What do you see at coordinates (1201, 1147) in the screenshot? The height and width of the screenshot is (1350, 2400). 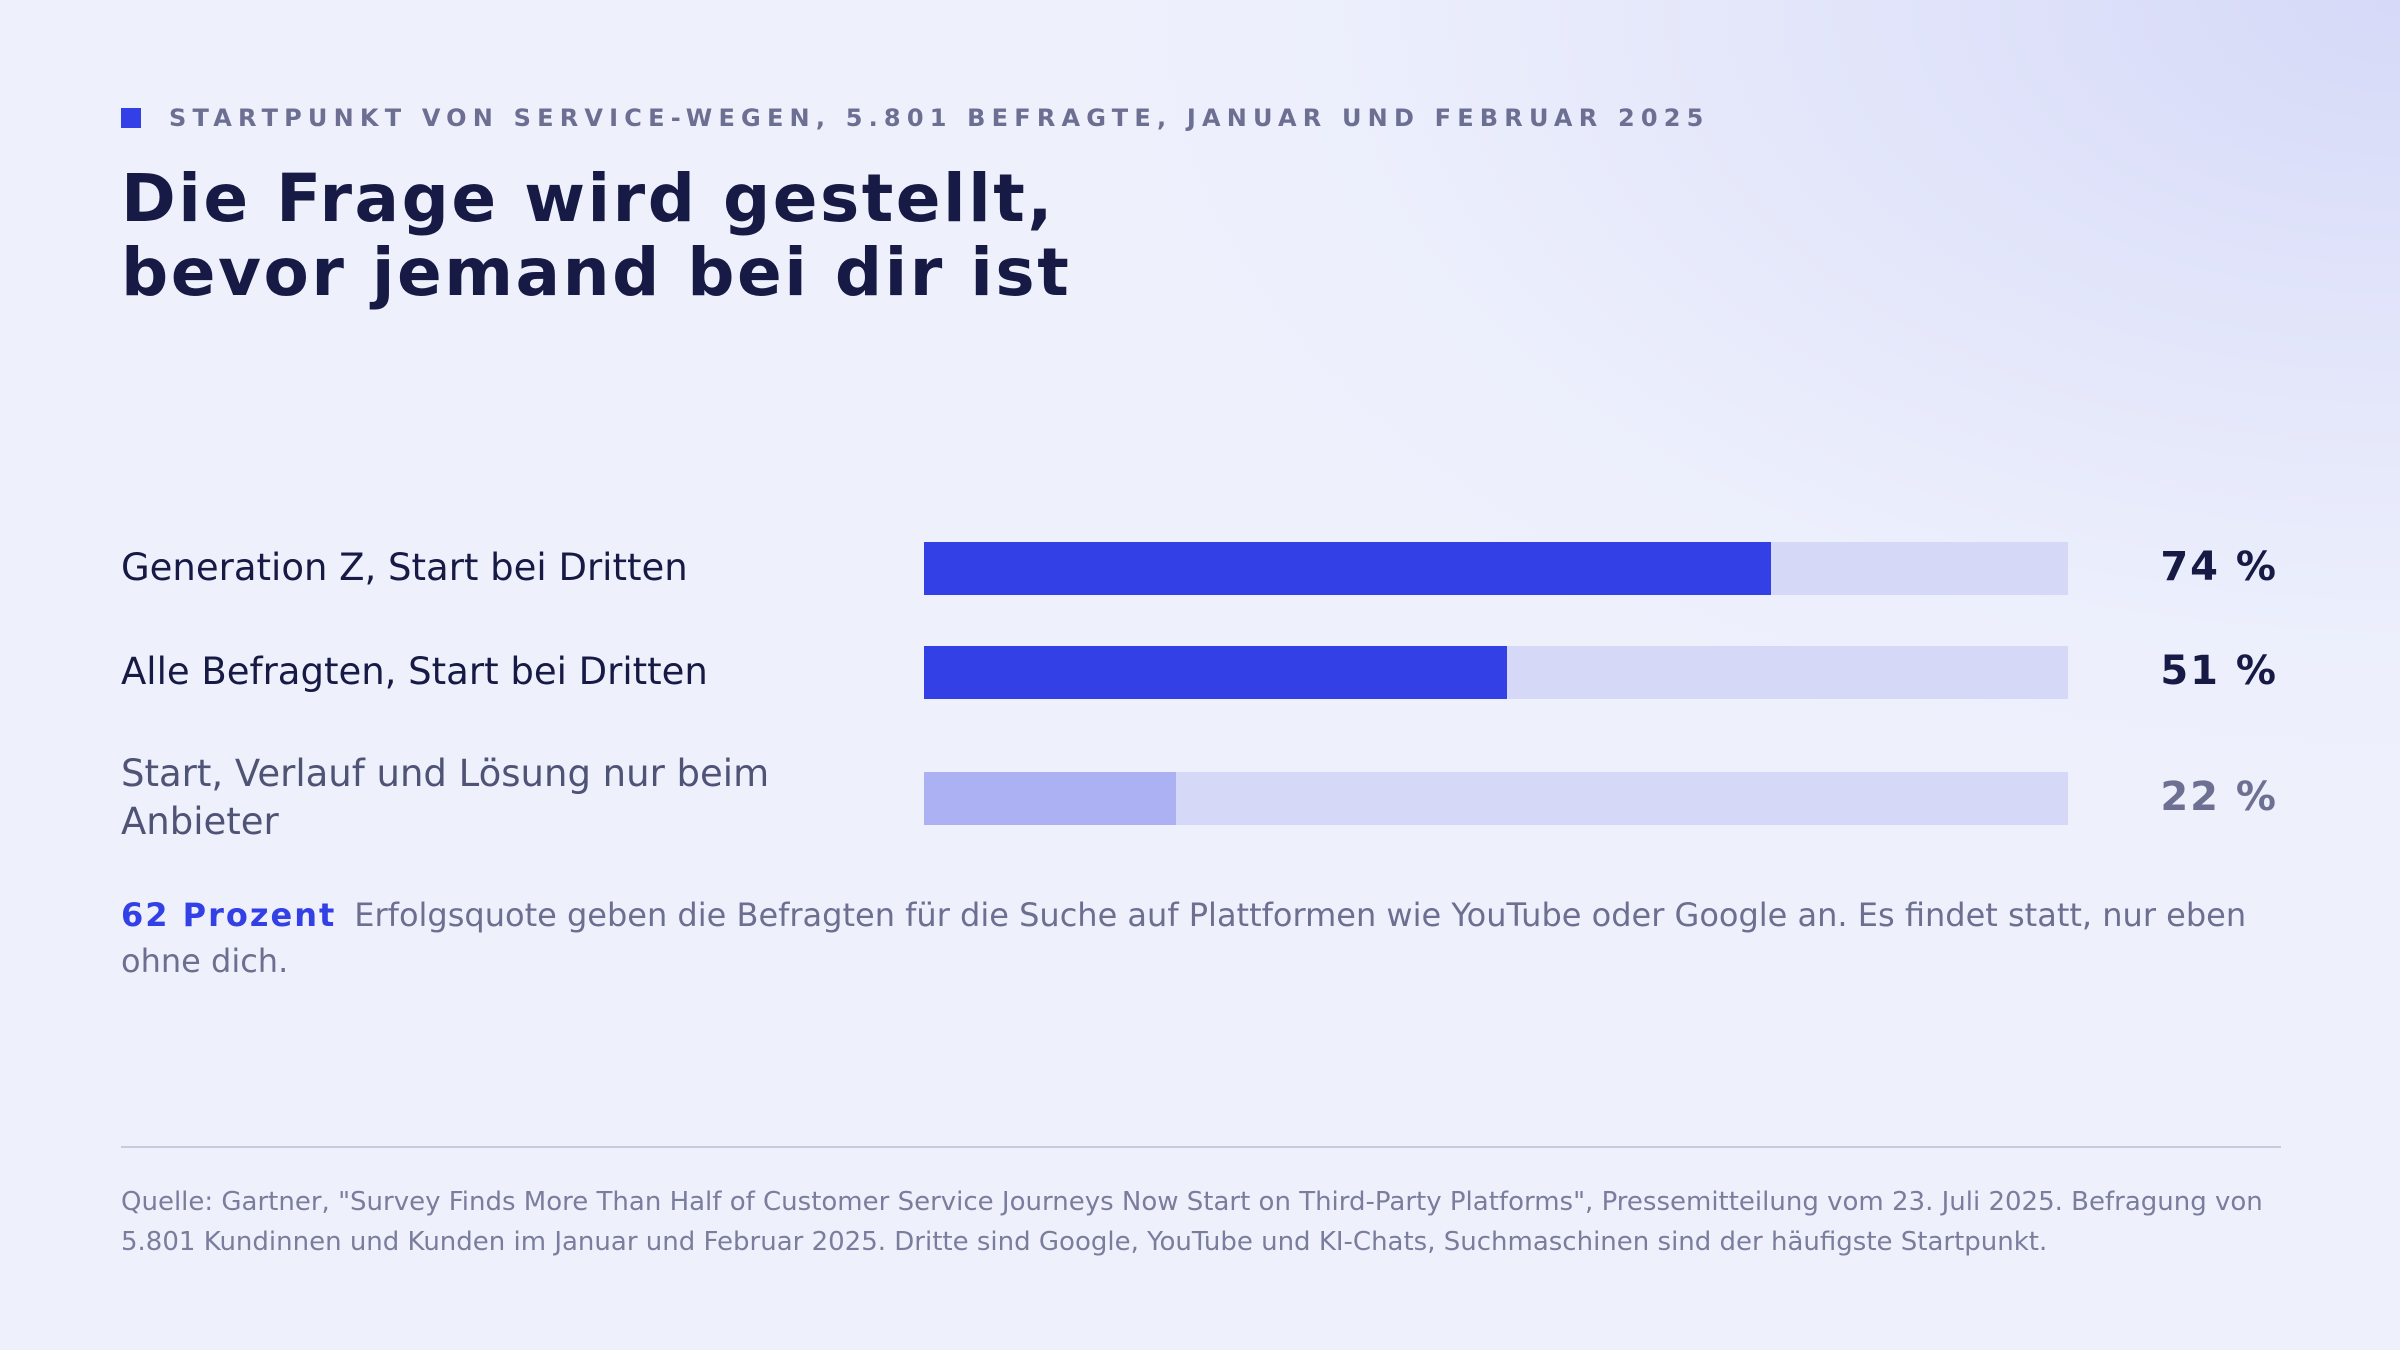 I see `divider` at bounding box center [1201, 1147].